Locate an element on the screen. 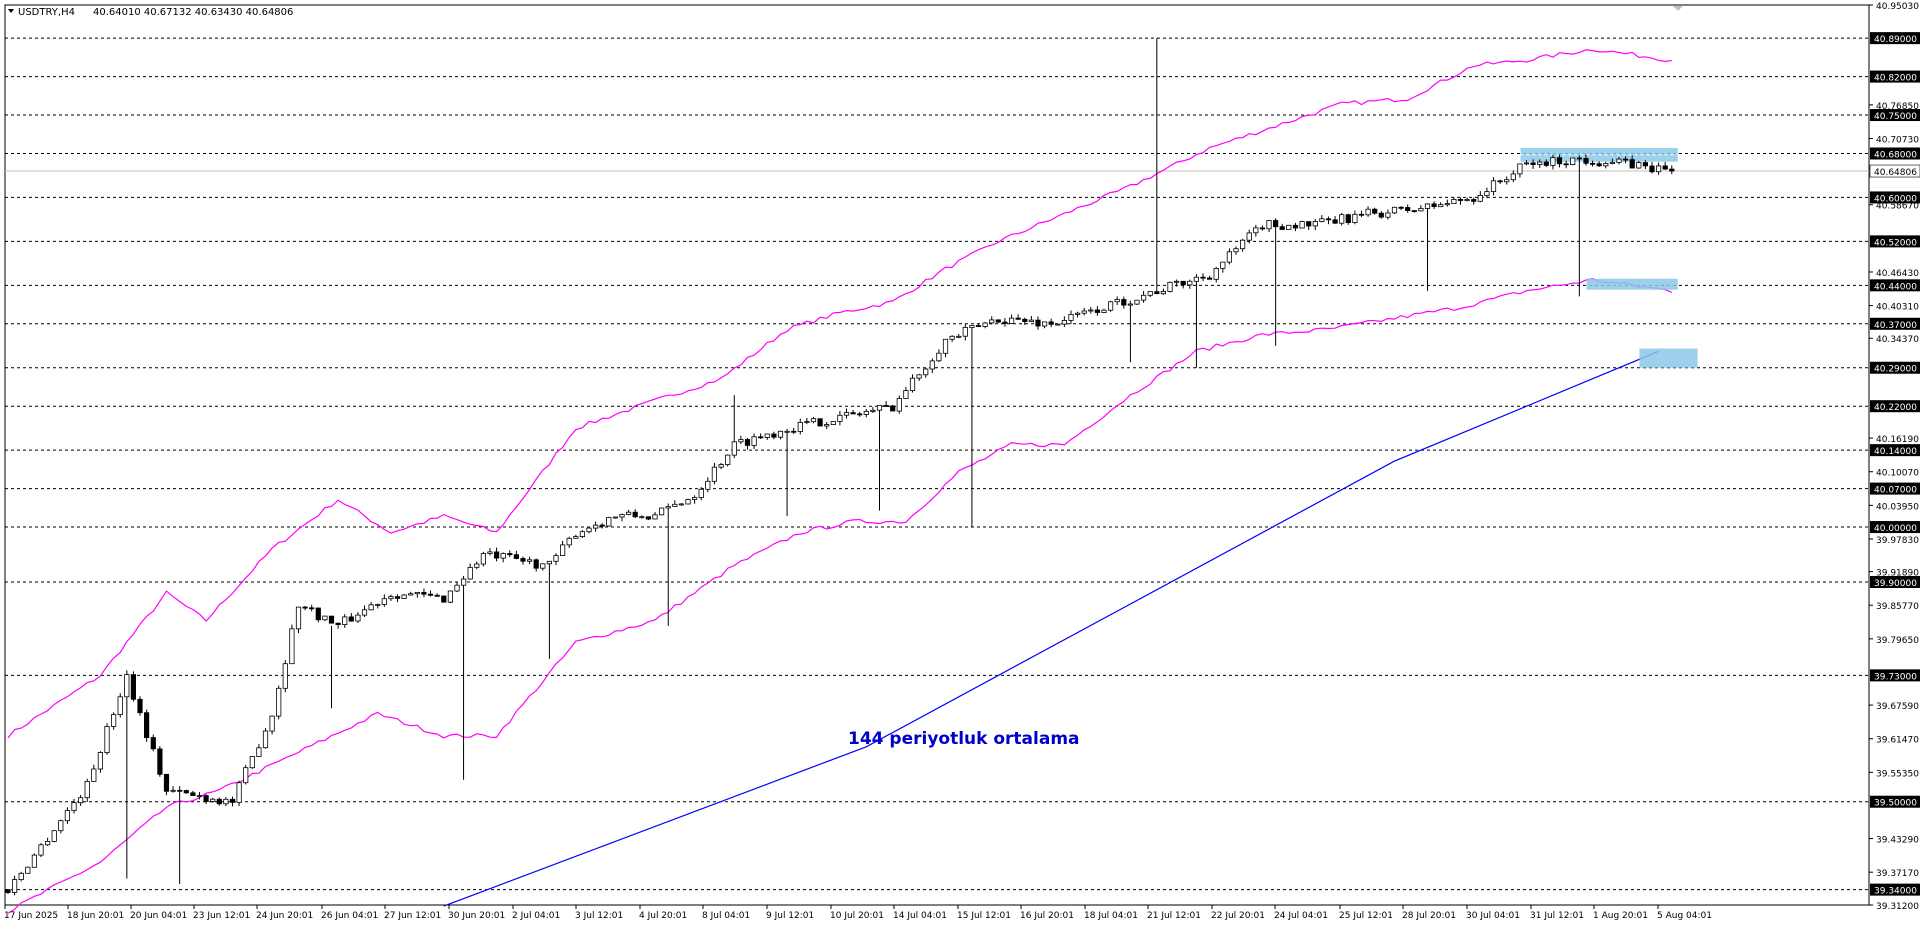 This screenshot has width=1920, height=931. time-tick-label: 18 Jul 04:01 is located at coordinates (1111, 916).